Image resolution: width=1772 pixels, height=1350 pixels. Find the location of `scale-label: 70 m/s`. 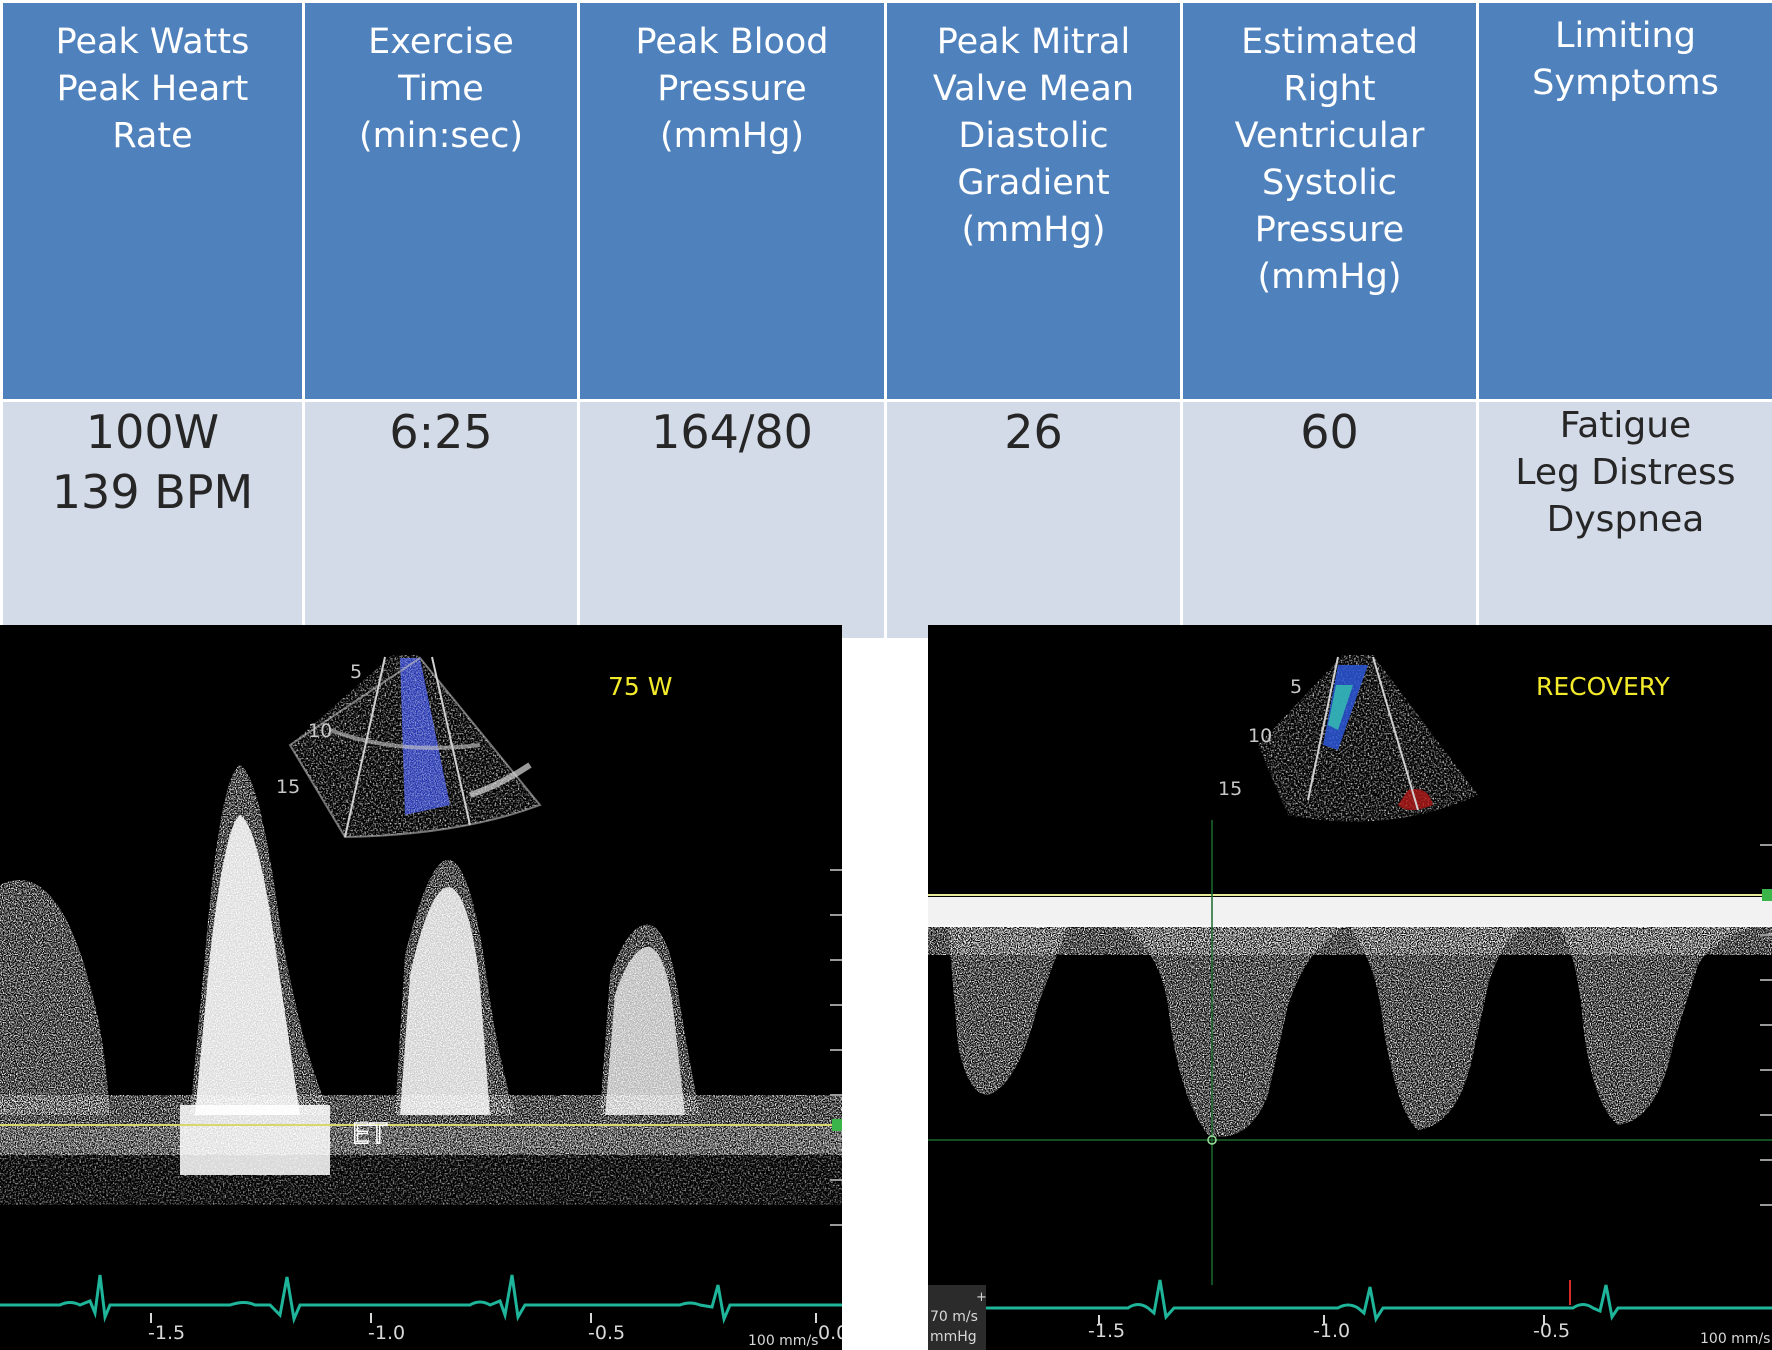

scale-label: 70 m/s is located at coordinates (954, 1317).